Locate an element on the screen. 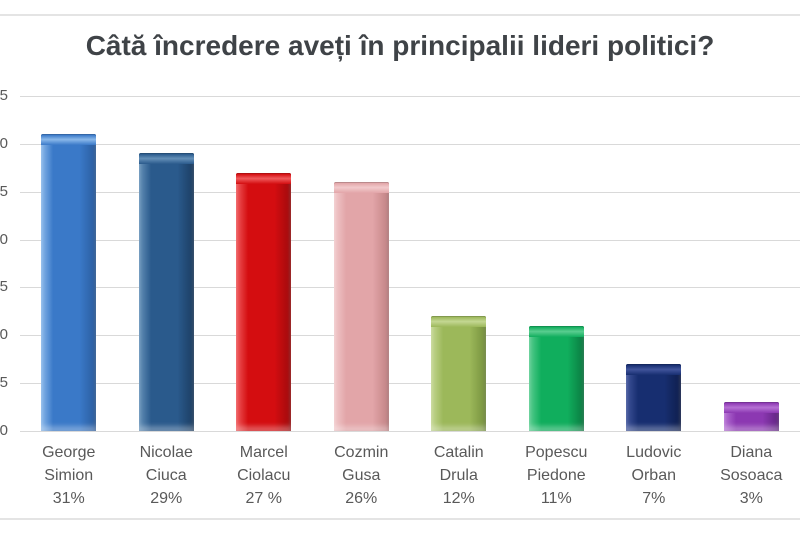 The image size is (800, 534). category-name-line1: Nicolae is located at coordinates (166, 452).